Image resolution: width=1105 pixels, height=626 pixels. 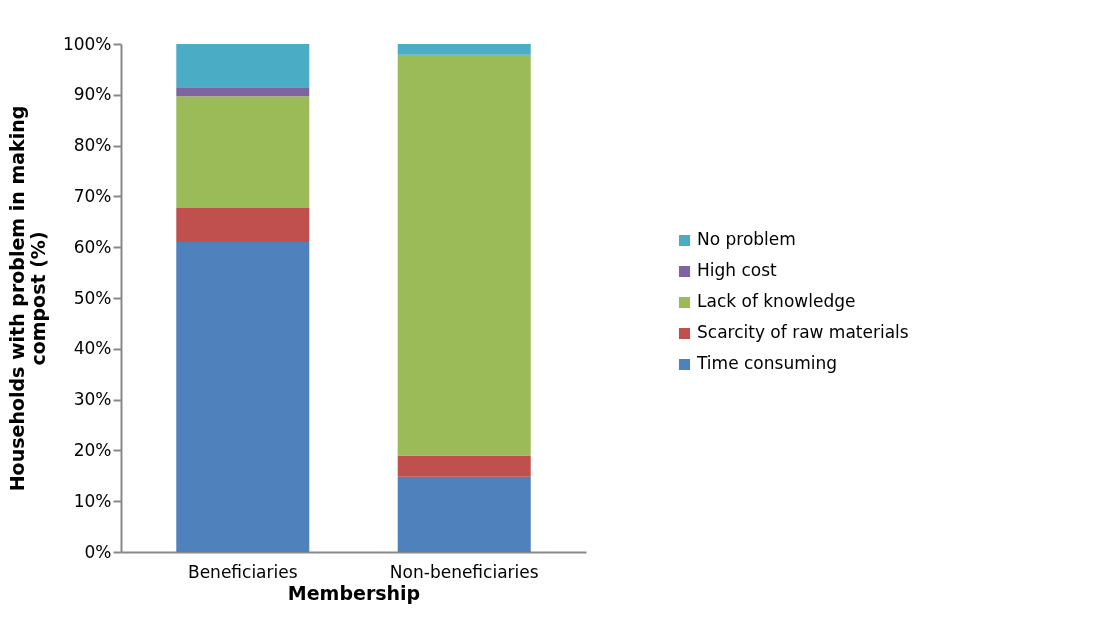 What do you see at coordinates (92, 246) in the screenshot?
I see `y-tick-label: 60%` at bounding box center [92, 246].